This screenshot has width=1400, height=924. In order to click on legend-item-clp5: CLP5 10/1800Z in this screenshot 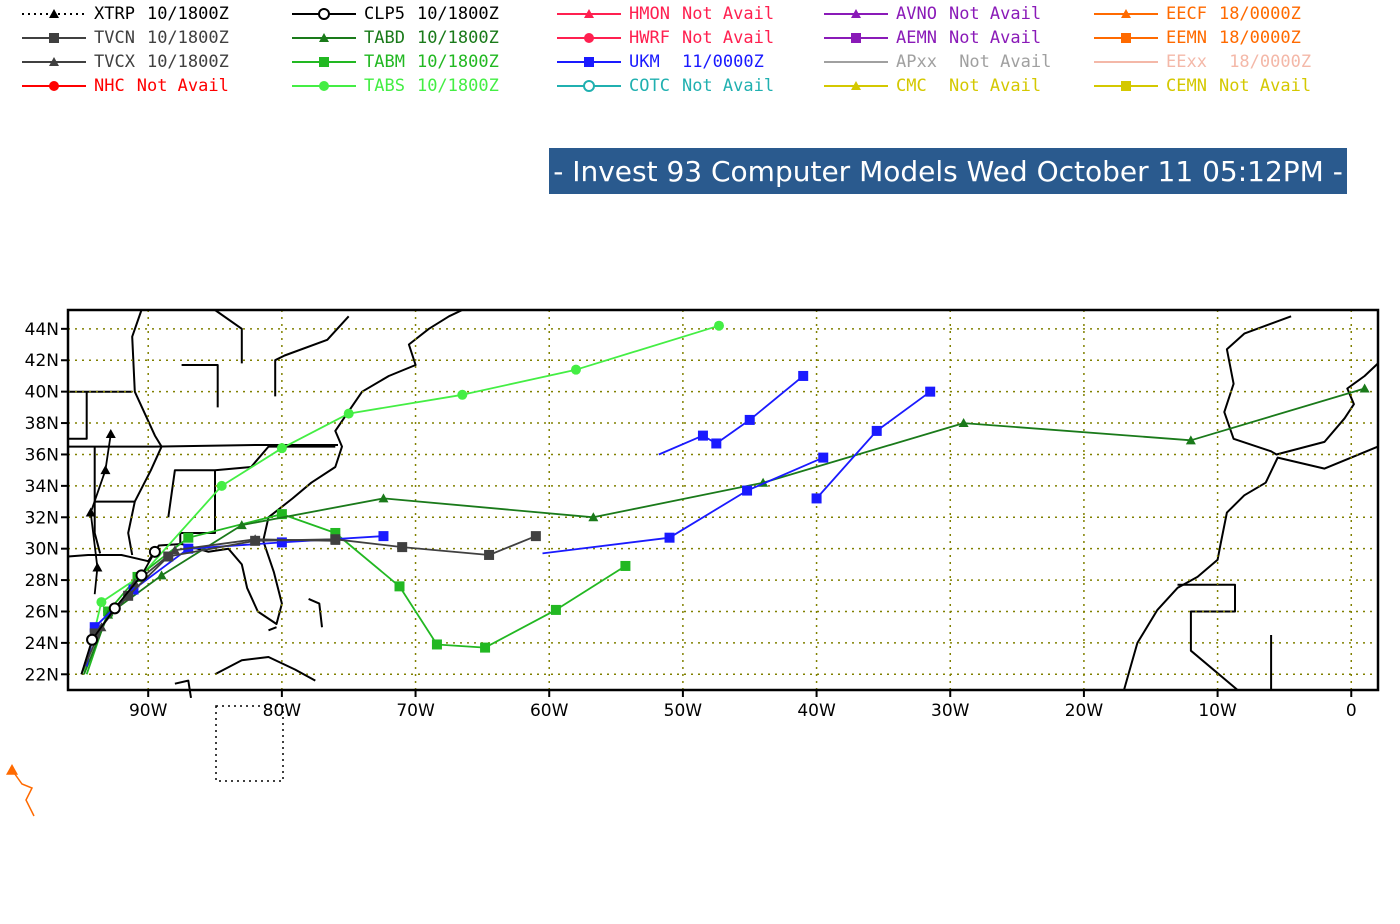, I will do `click(394, 14)`.